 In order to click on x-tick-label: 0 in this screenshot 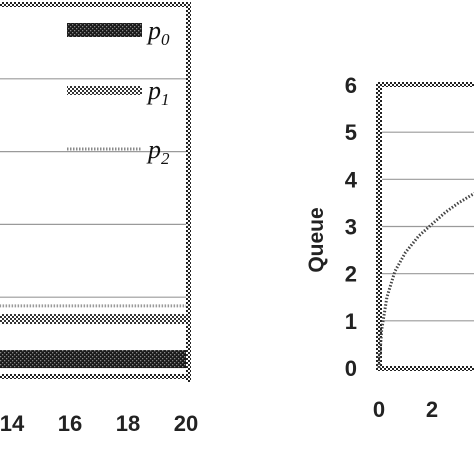, I will do `click(379, 409)`.